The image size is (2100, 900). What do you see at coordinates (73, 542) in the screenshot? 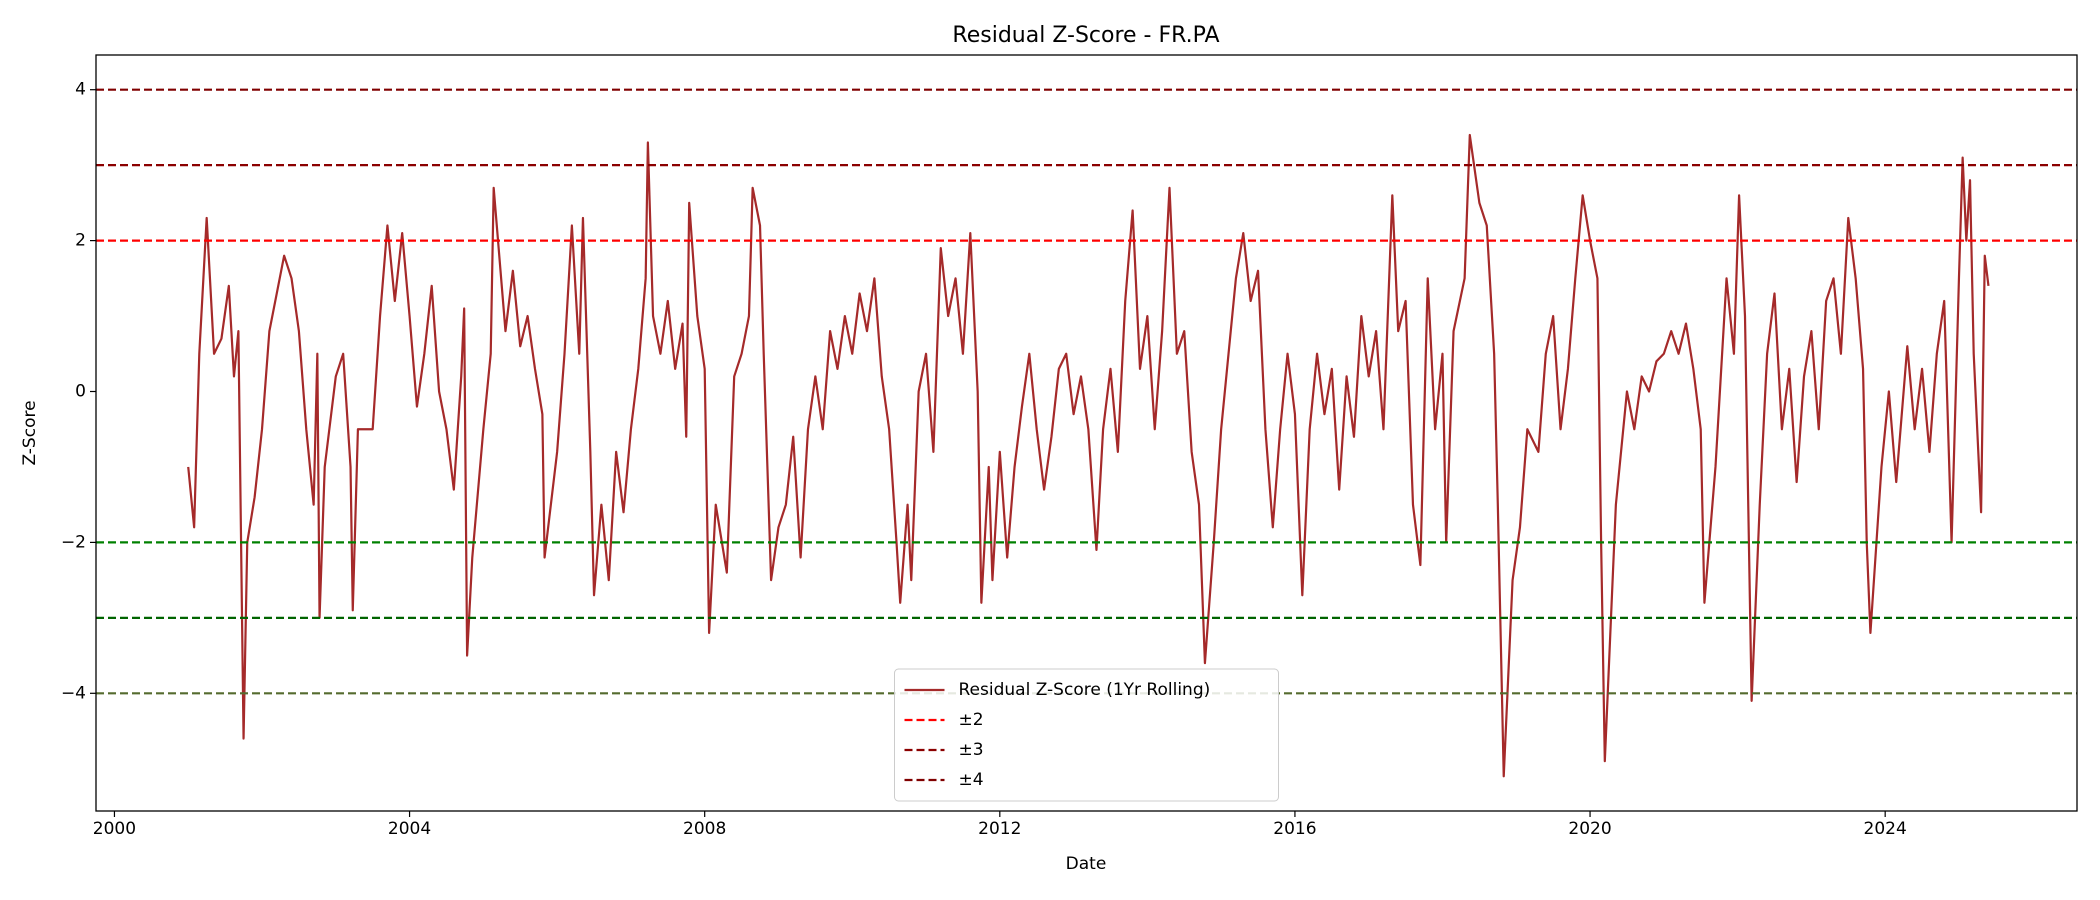
I see `y-tick-label: −2` at bounding box center [73, 542].